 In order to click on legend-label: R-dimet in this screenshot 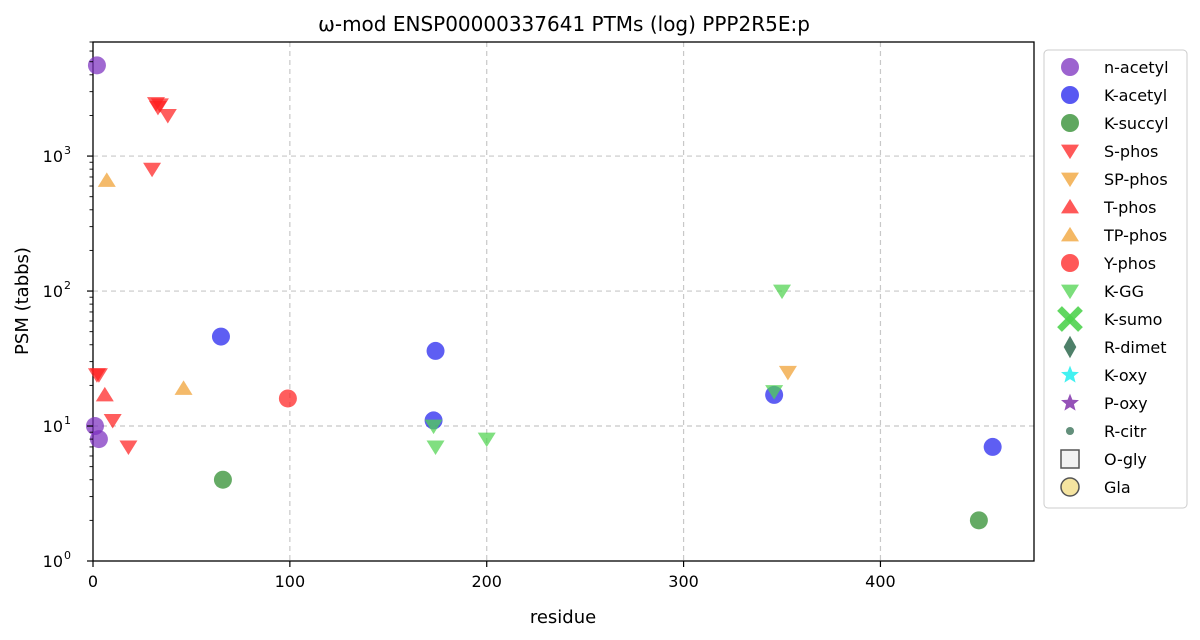, I will do `click(1135, 347)`.